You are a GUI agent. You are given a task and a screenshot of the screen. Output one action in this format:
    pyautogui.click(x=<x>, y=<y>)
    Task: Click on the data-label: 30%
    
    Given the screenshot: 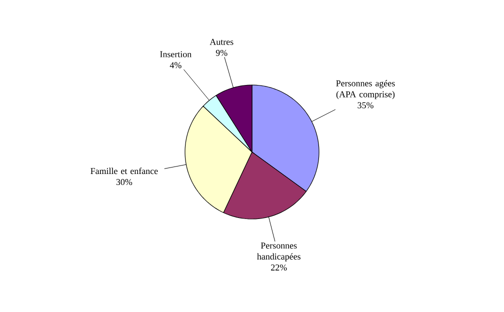 What is the action you would take?
    pyautogui.click(x=124, y=182)
    